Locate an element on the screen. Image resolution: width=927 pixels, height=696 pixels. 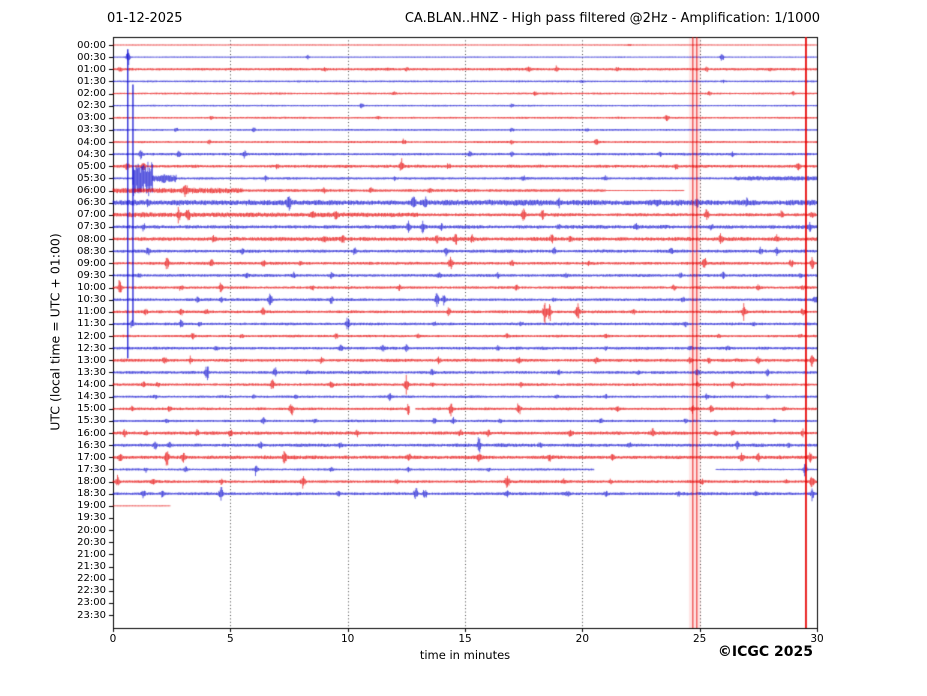
y-tick-label: 12:00 is located at coordinates (91, 336).